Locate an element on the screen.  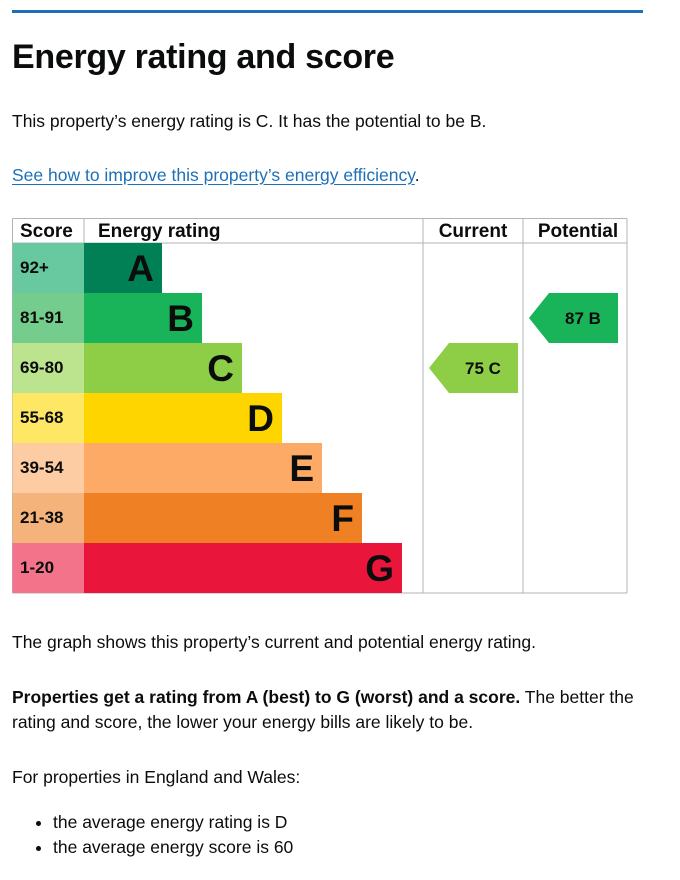
top-rule is located at coordinates (327, 11).